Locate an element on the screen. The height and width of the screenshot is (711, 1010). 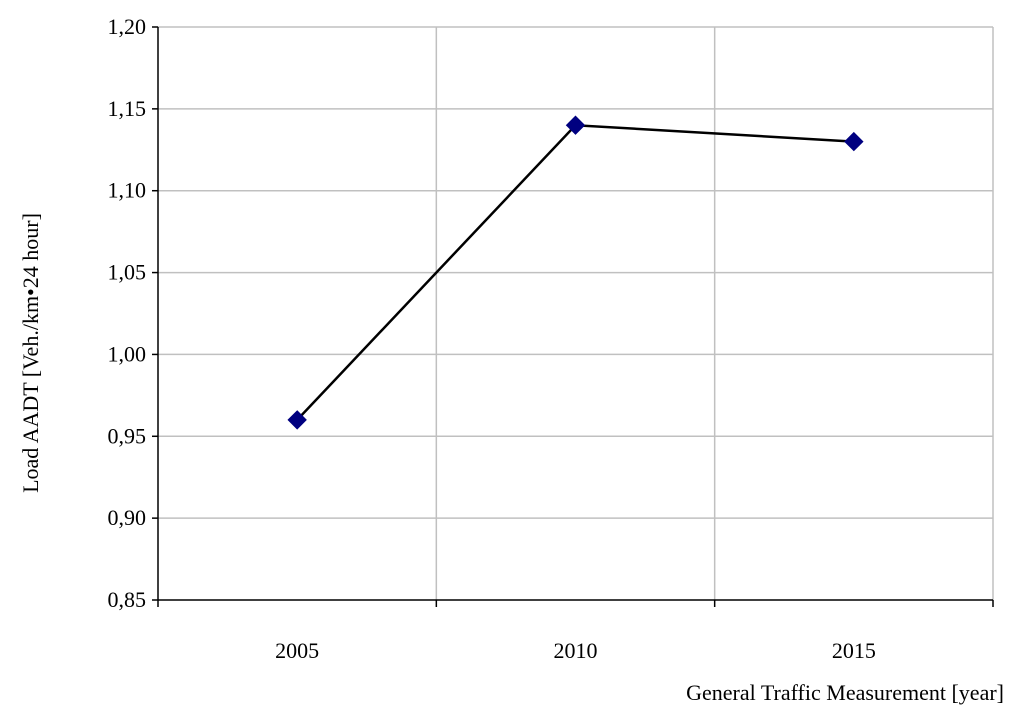
y-tick-label: 0,95 is located at coordinates (127, 435).